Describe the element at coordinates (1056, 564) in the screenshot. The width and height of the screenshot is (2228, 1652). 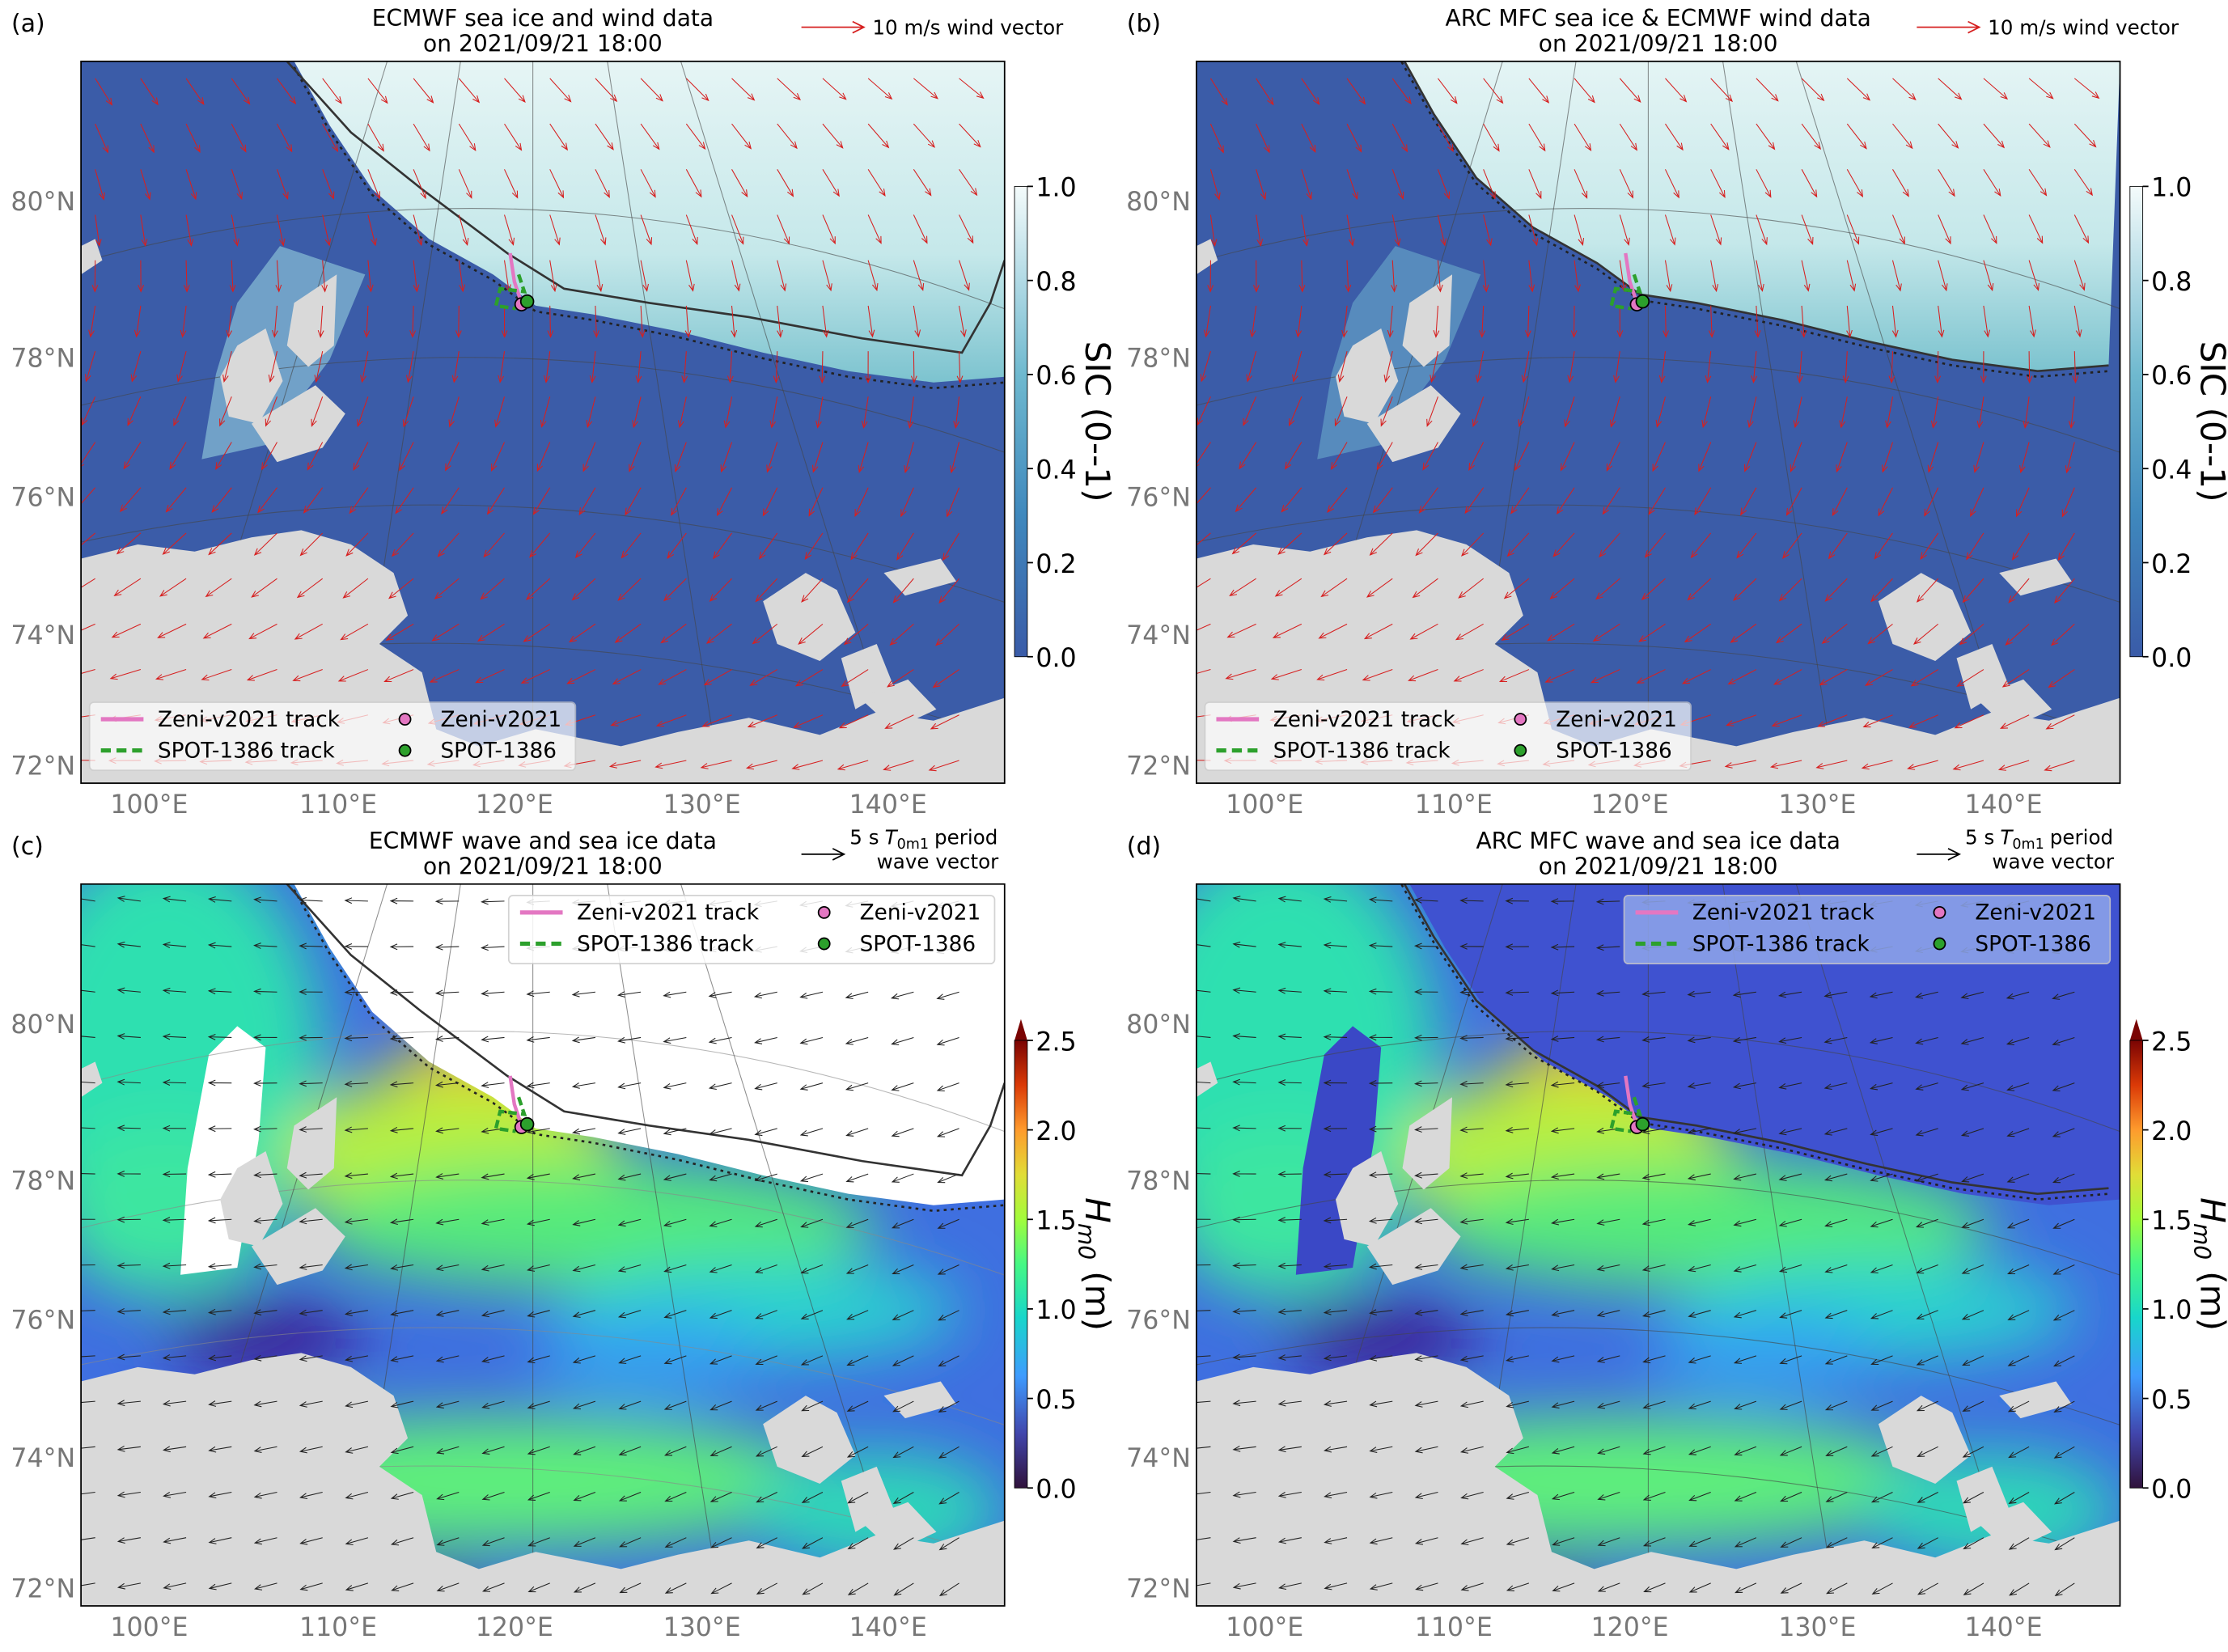
I see `colorbar-tick-label: 0.2` at that location.